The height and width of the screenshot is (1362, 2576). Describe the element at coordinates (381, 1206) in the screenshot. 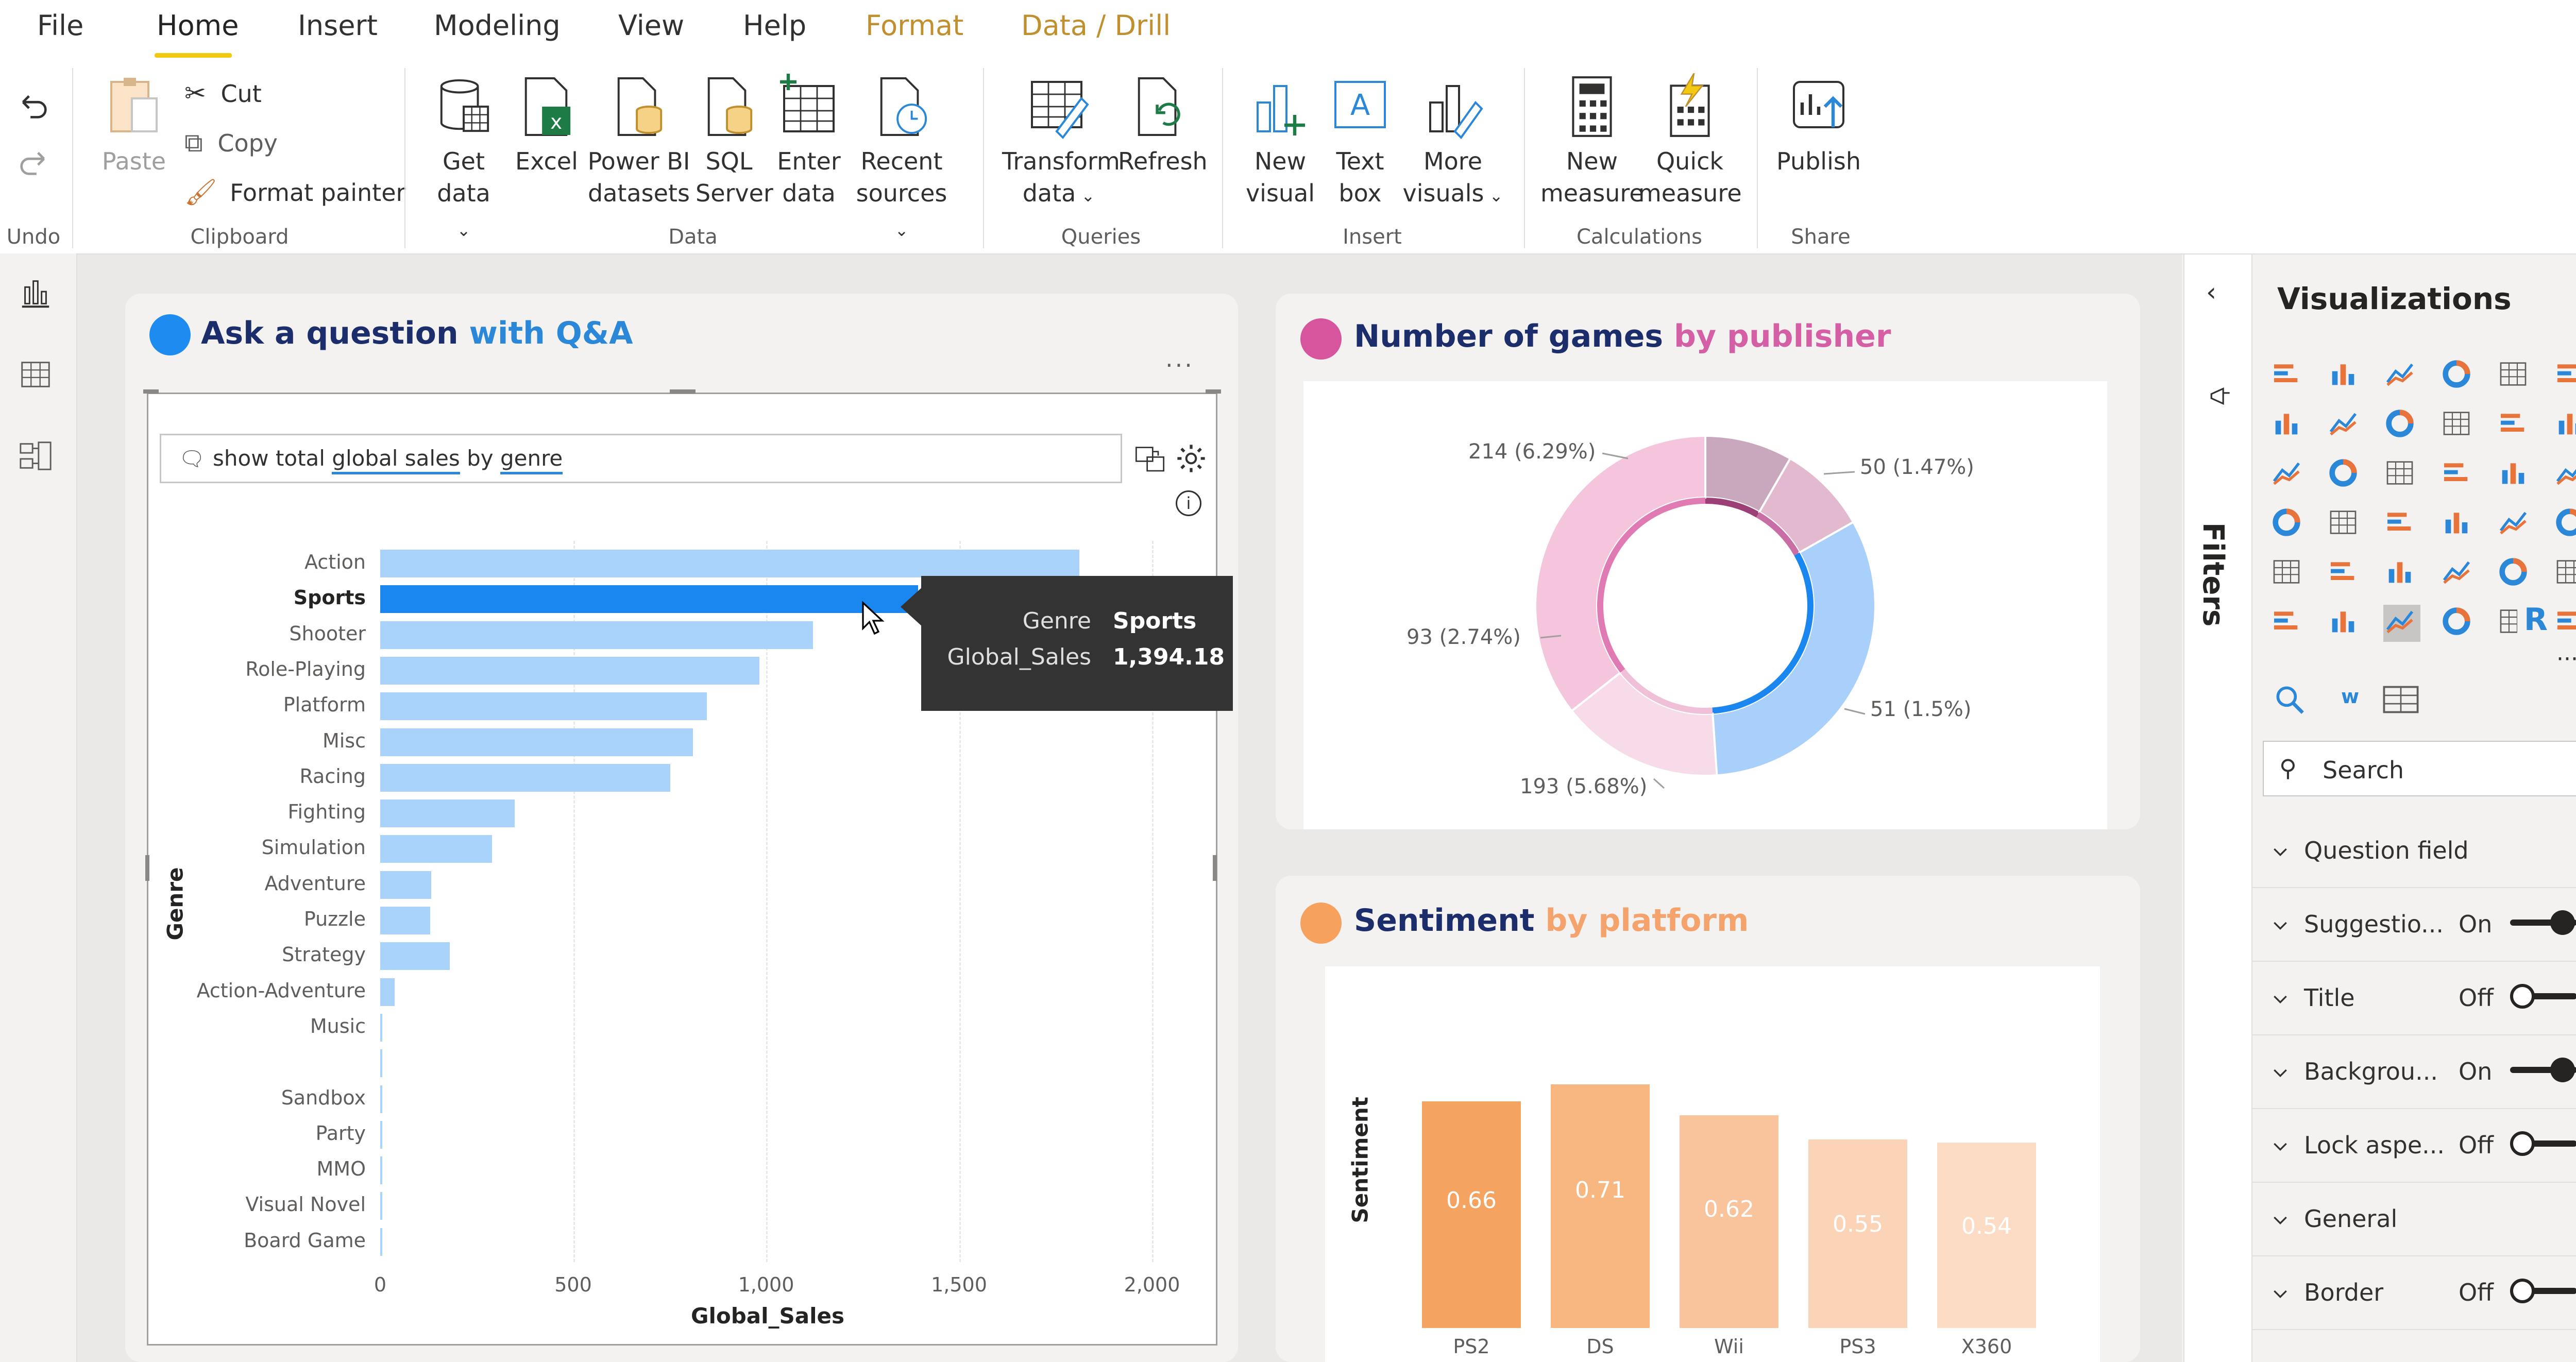

I see `bar-visual-novel` at that location.